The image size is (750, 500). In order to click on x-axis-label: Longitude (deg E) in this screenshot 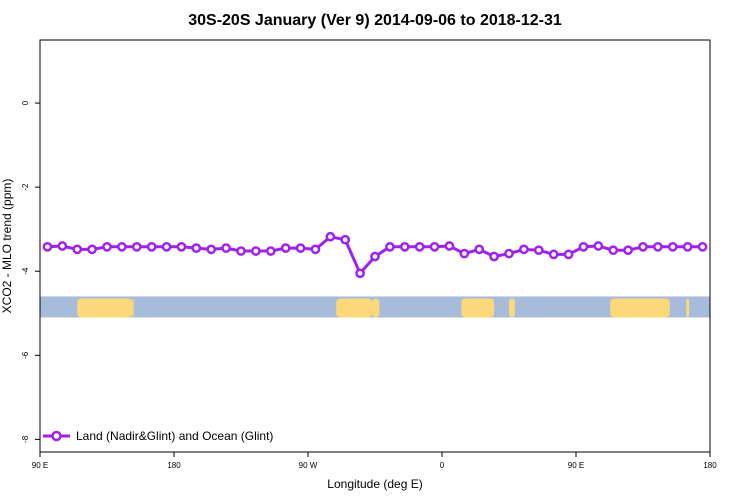, I will do `click(374, 484)`.